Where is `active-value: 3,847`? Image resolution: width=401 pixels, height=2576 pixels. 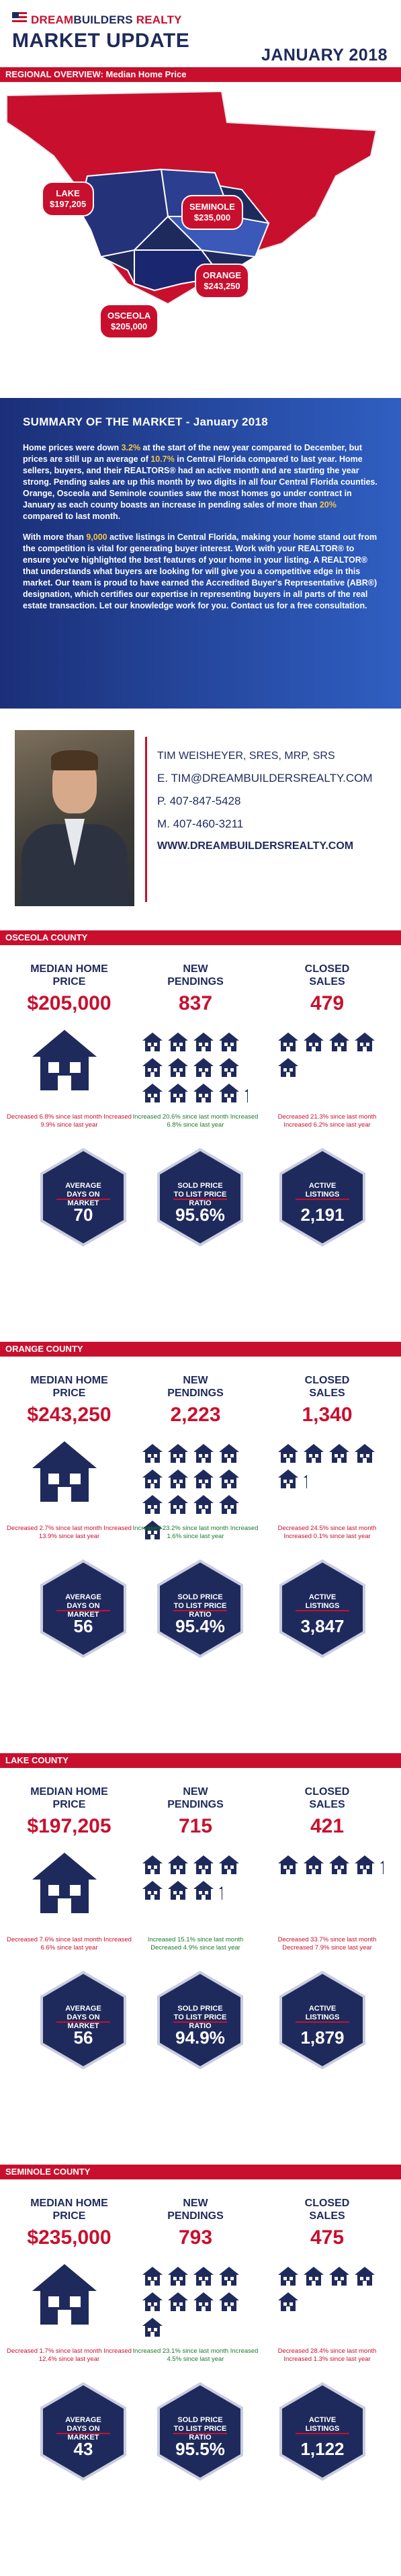 active-value: 3,847 is located at coordinates (322, 1626).